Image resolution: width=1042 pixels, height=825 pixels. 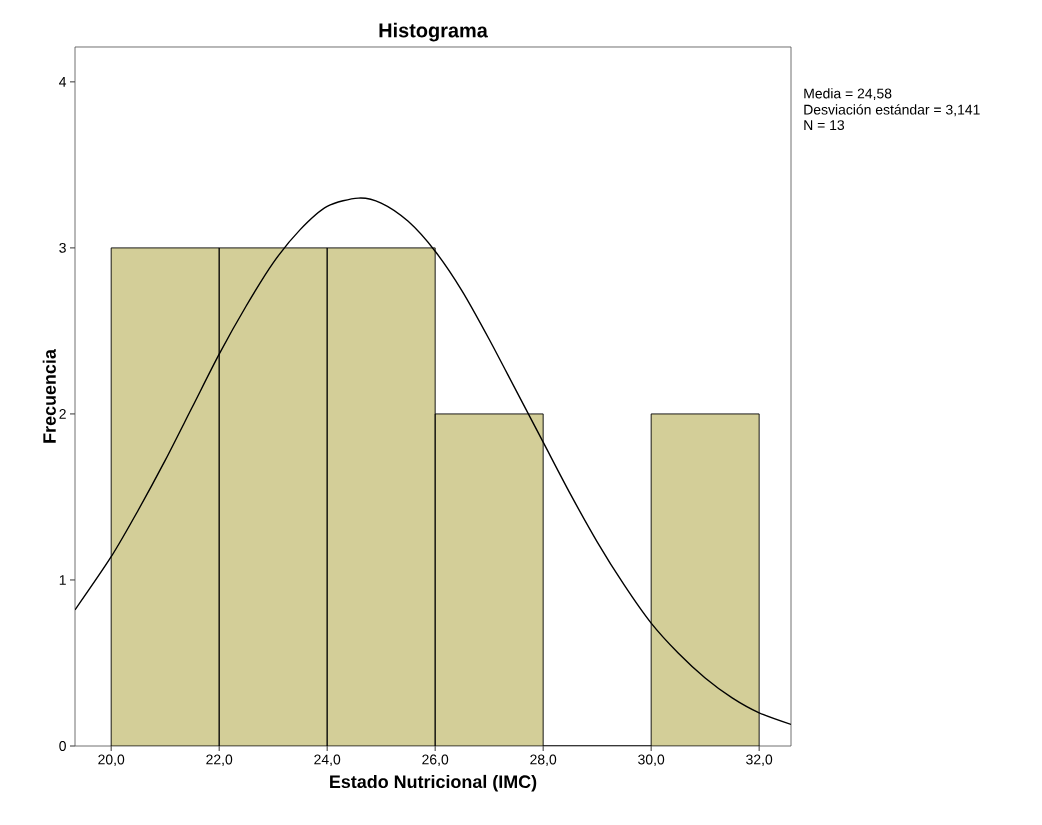 What do you see at coordinates (435, 760) in the screenshot?
I see `x-tick-label: 26,0` at bounding box center [435, 760].